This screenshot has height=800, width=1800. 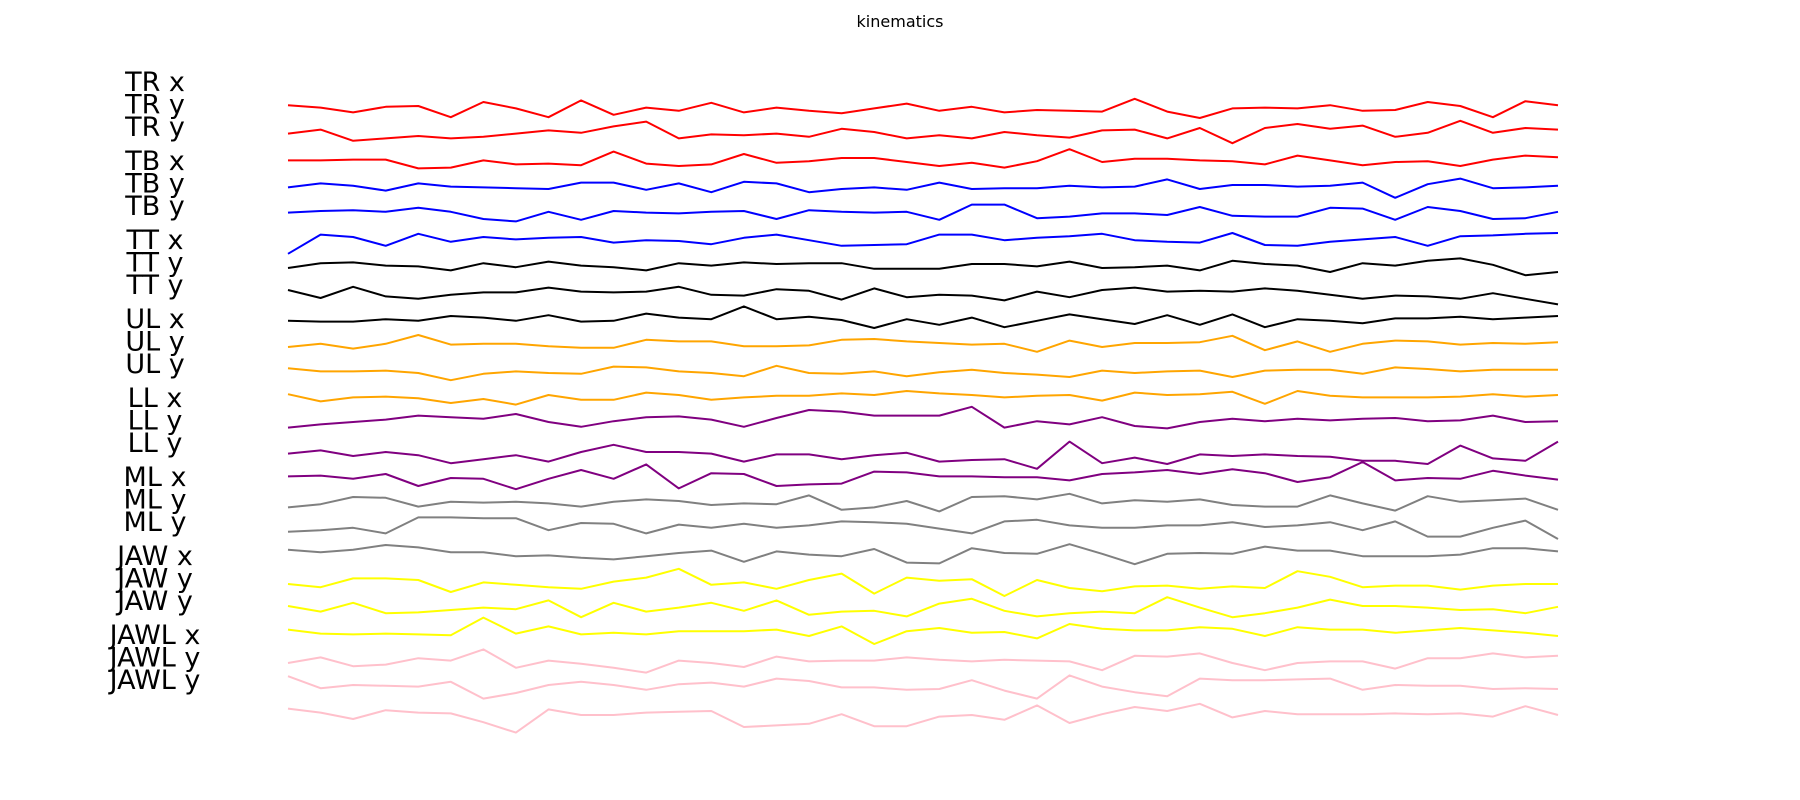 I want to click on row-label-20: JAW y, so click(x=154, y=579).